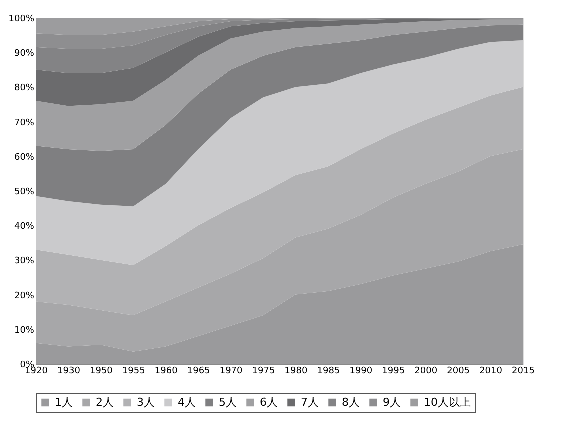 This screenshot has width=567, height=421. I want to click on x-tick-label: 1950, so click(102, 371).